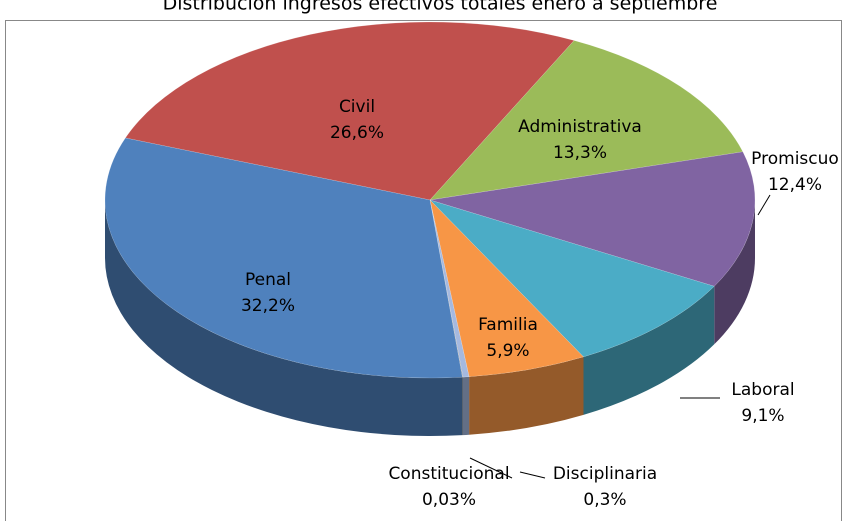 This screenshot has width=848, height=521. I want to click on slice-value: 0,3%, so click(604, 500).